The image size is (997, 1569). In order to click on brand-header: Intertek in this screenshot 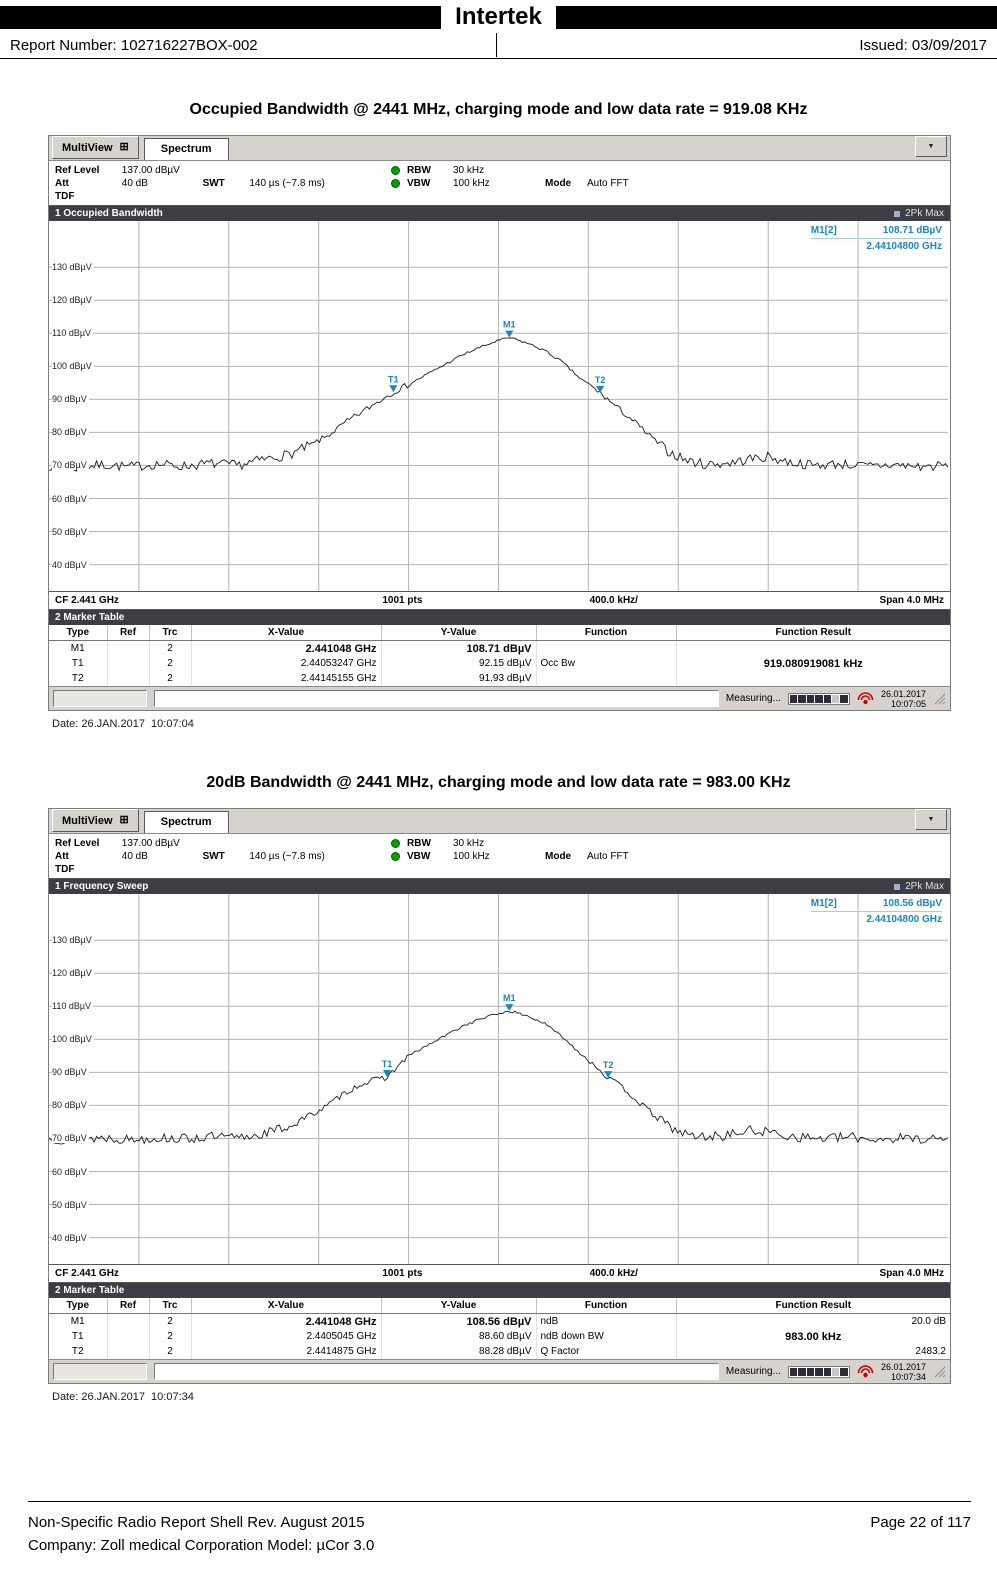, I will do `click(498, 17)`.